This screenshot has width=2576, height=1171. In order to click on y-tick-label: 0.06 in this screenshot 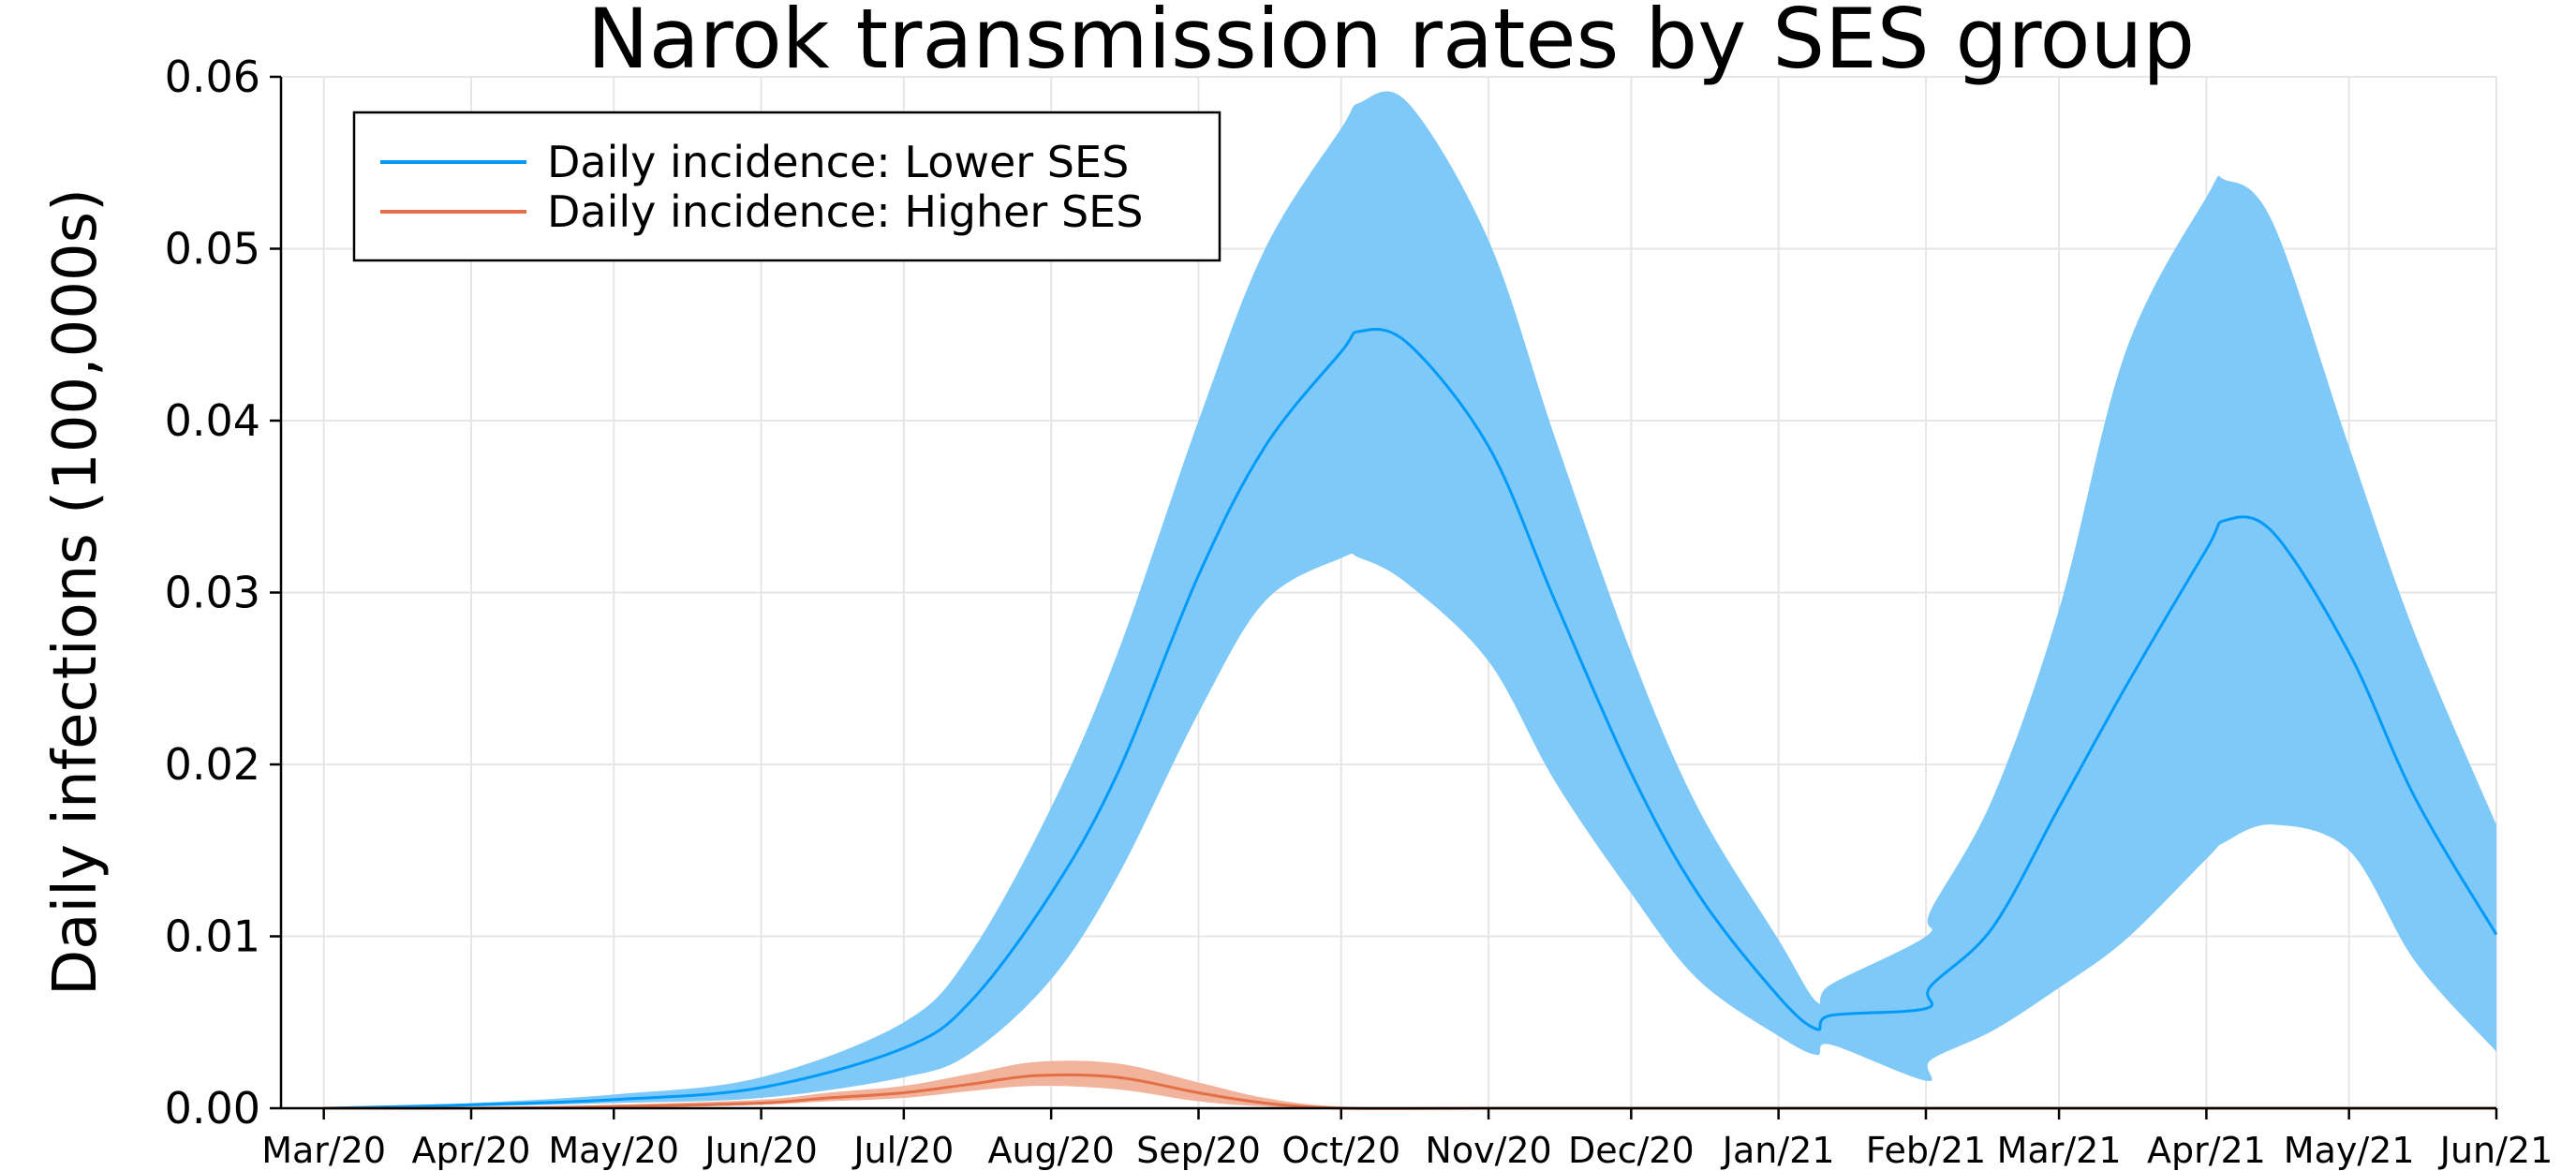, I will do `click(213, 77)`.